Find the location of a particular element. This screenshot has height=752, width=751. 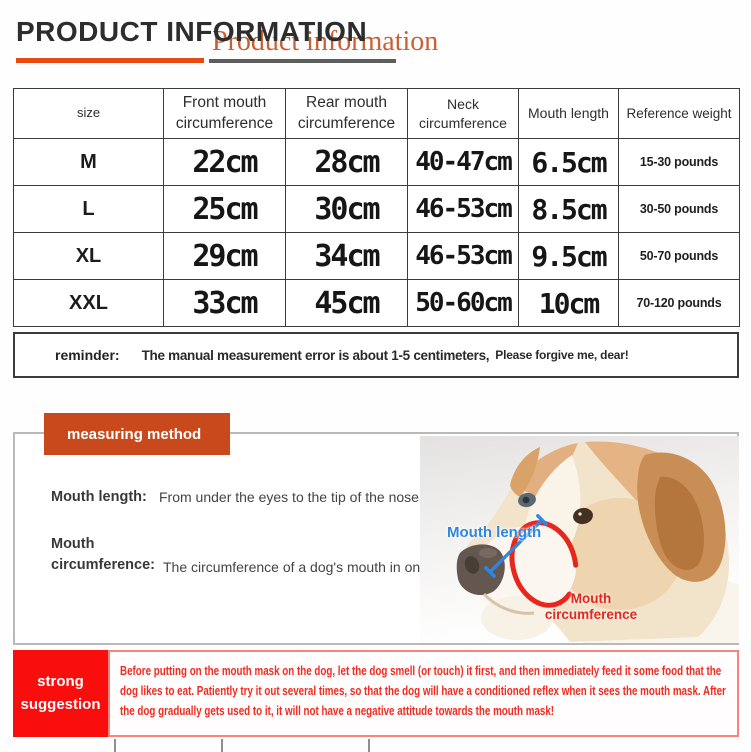

rear-mouth-cell: 28cm is located at coordinates (346, 162).